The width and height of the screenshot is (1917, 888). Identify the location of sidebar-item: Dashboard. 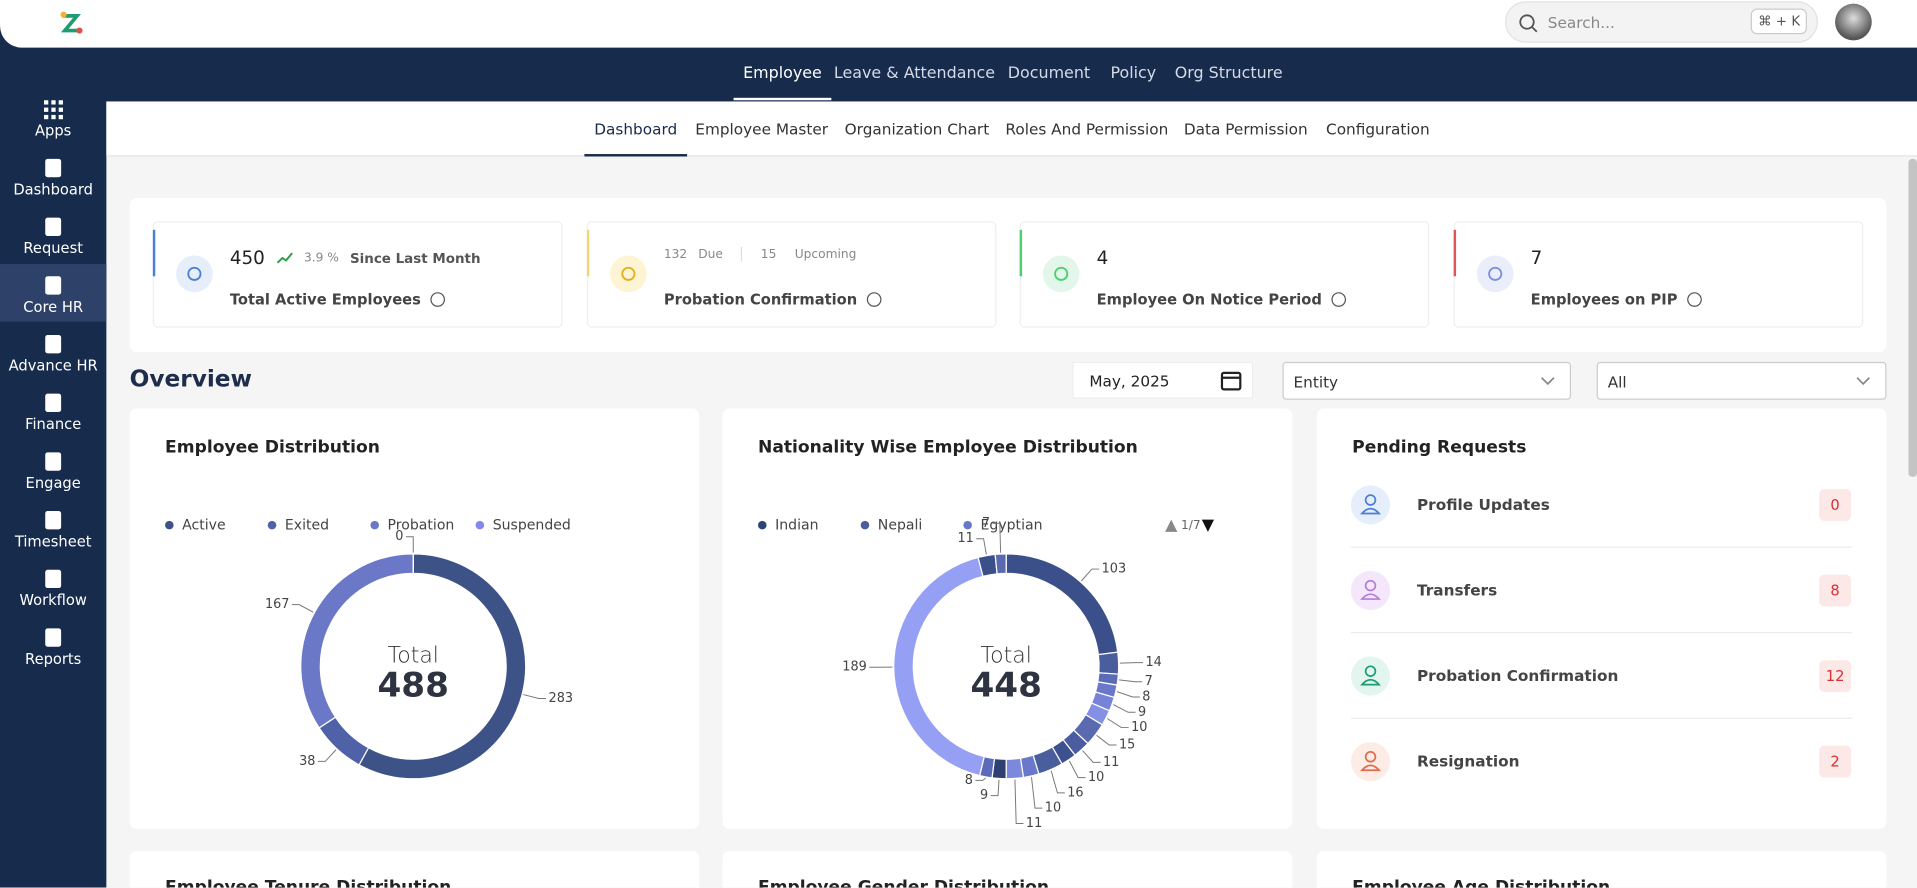
(53, 175).